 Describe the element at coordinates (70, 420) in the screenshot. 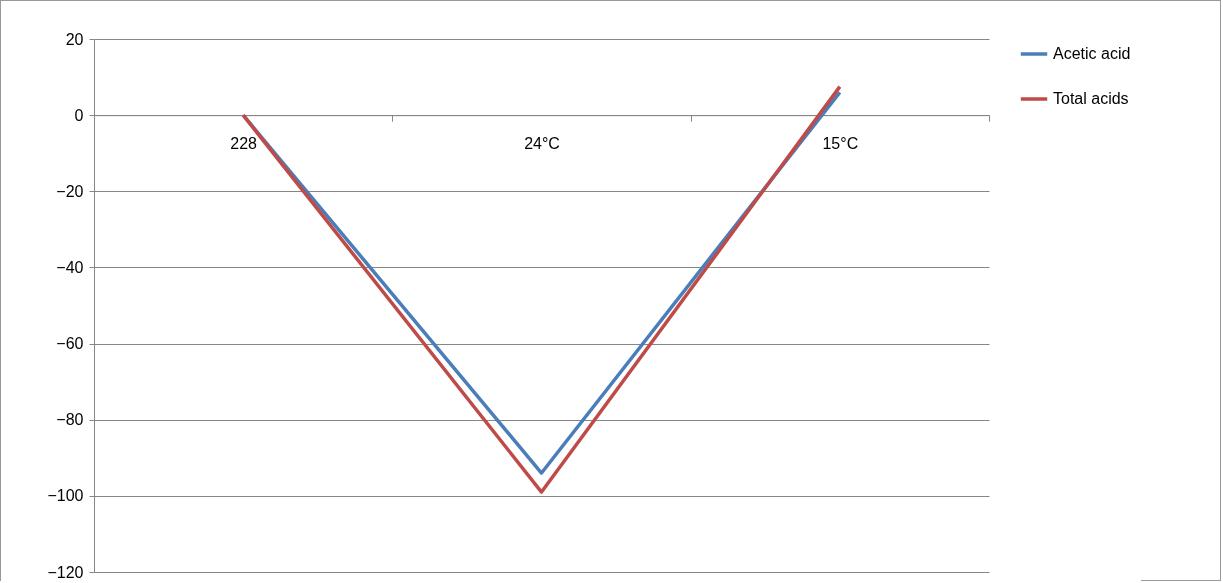

I see `y-tick-label: −80` at that location.